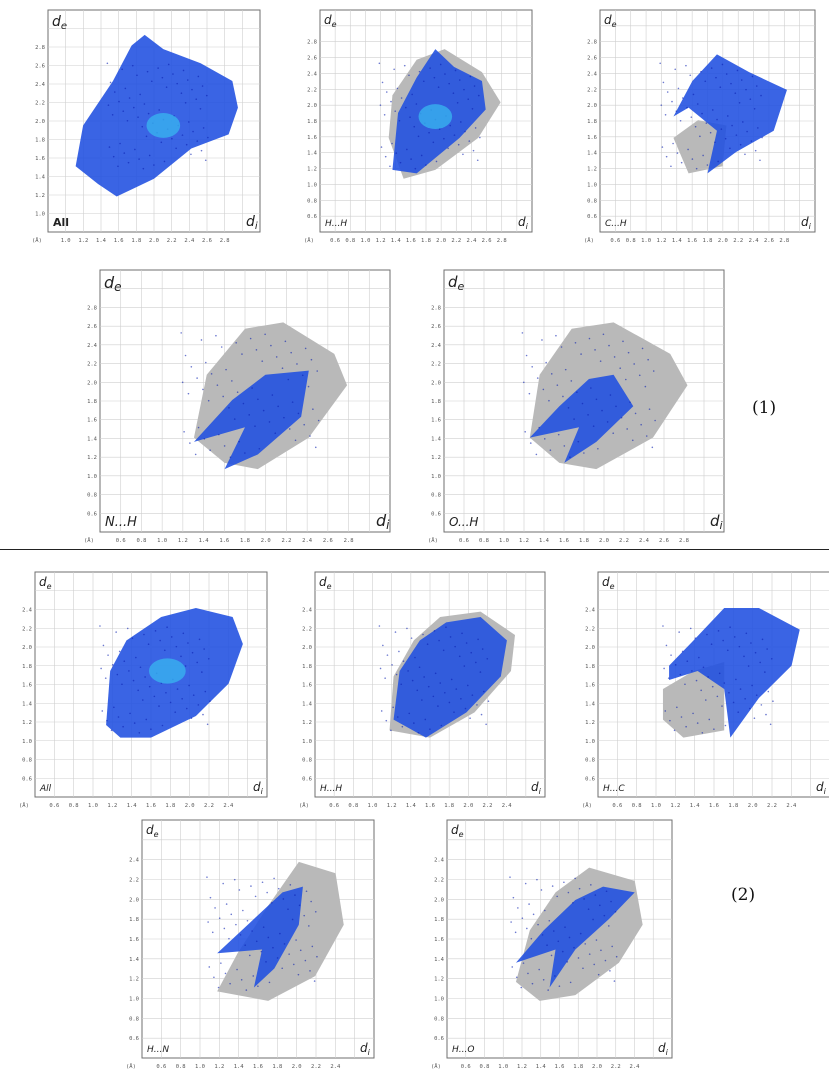 The height and width of the screenshot is (1078, 829). I want to click on y-tick-label: 2.8, so click(436, 308).